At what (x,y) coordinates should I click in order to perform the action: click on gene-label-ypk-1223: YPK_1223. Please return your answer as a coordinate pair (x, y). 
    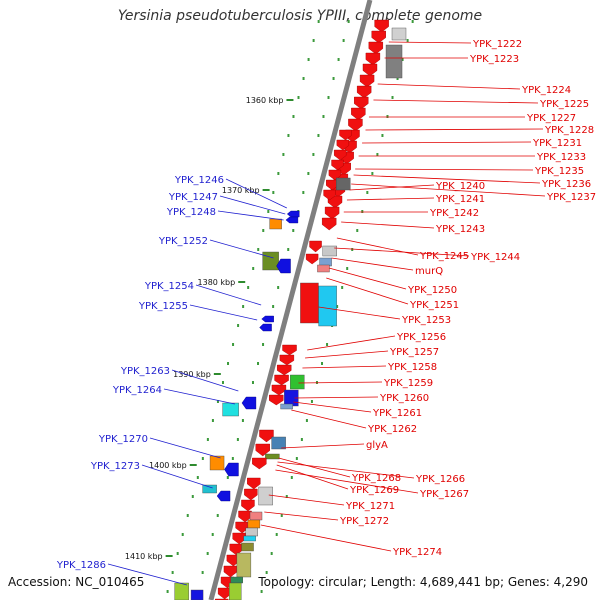
    Looking at the image, I should click on (494, 59).